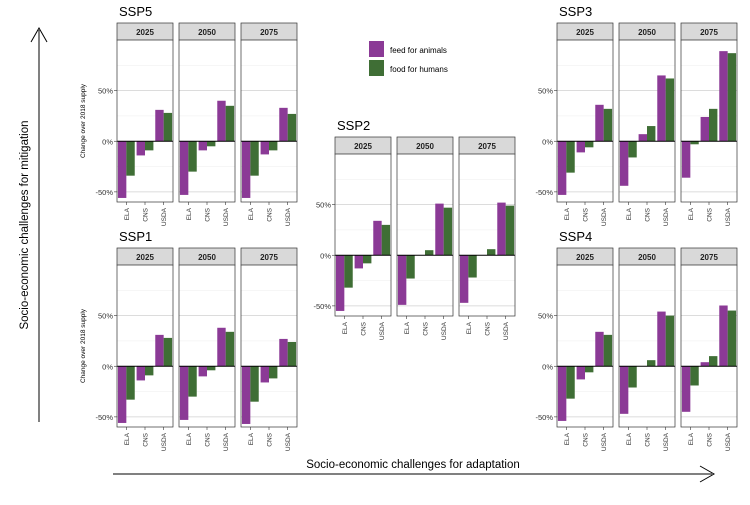 The width and height of the screenshot is (750, 505). Describe the element at coordinates (429, 253) in the screenshot. I see `bar-ssp2-2050-cns-food` at that location.